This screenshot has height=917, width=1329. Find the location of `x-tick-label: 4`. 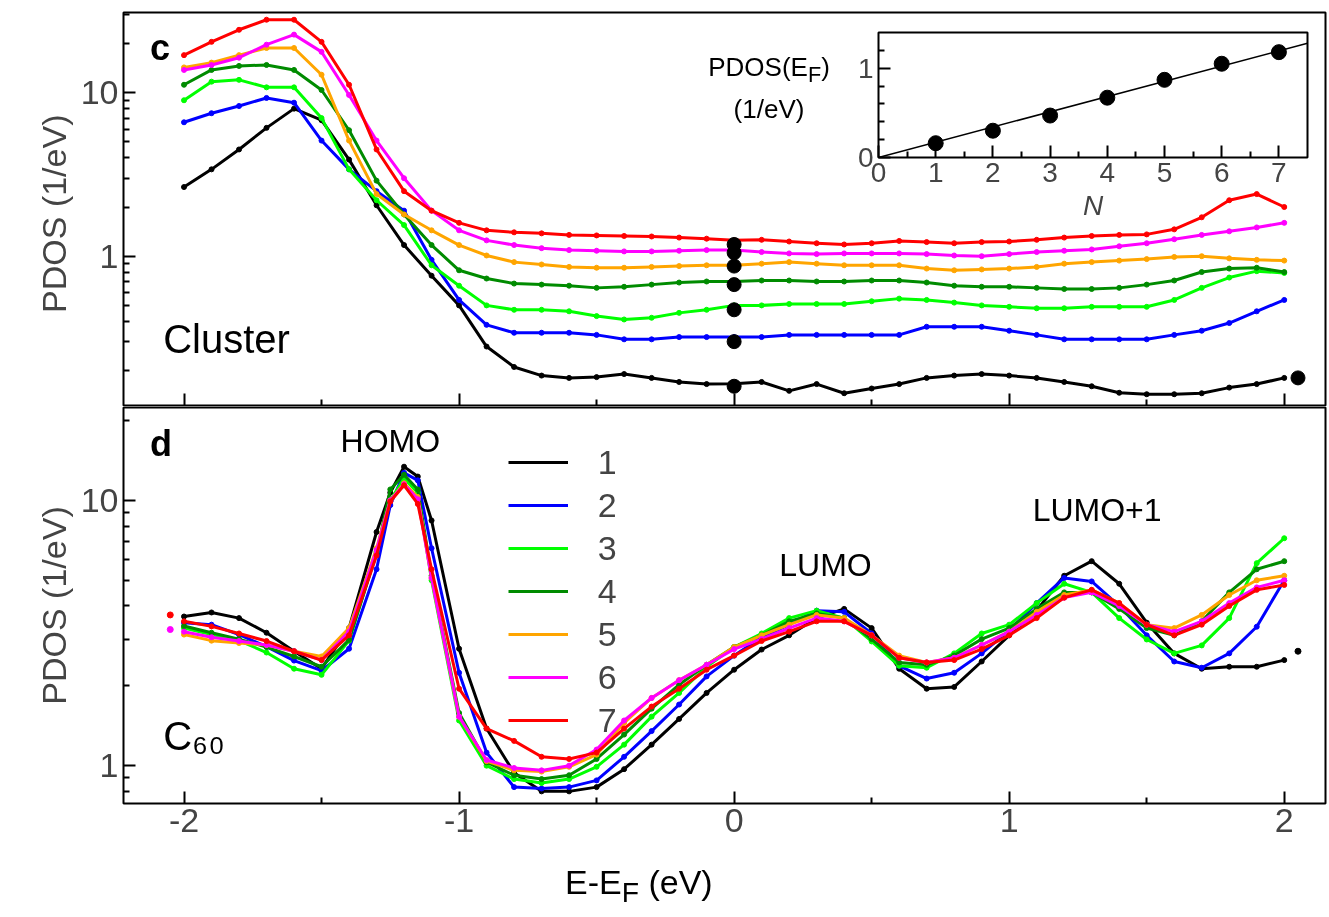

x-tick-label: 4 is located at coordinates (1107, 172).